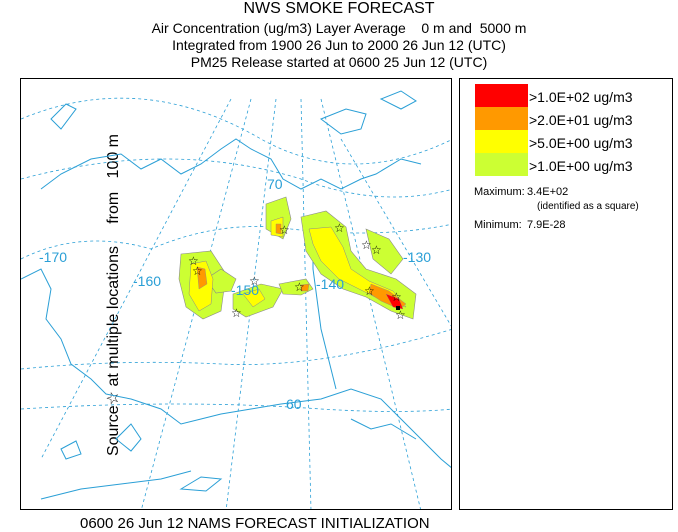 The height and width of the screenshot is (532, 678). What do you see at coordinates (546, 225) in the screenshot?
I see `minimum-value: 7.9E-28` at bounding box center [546, 225].